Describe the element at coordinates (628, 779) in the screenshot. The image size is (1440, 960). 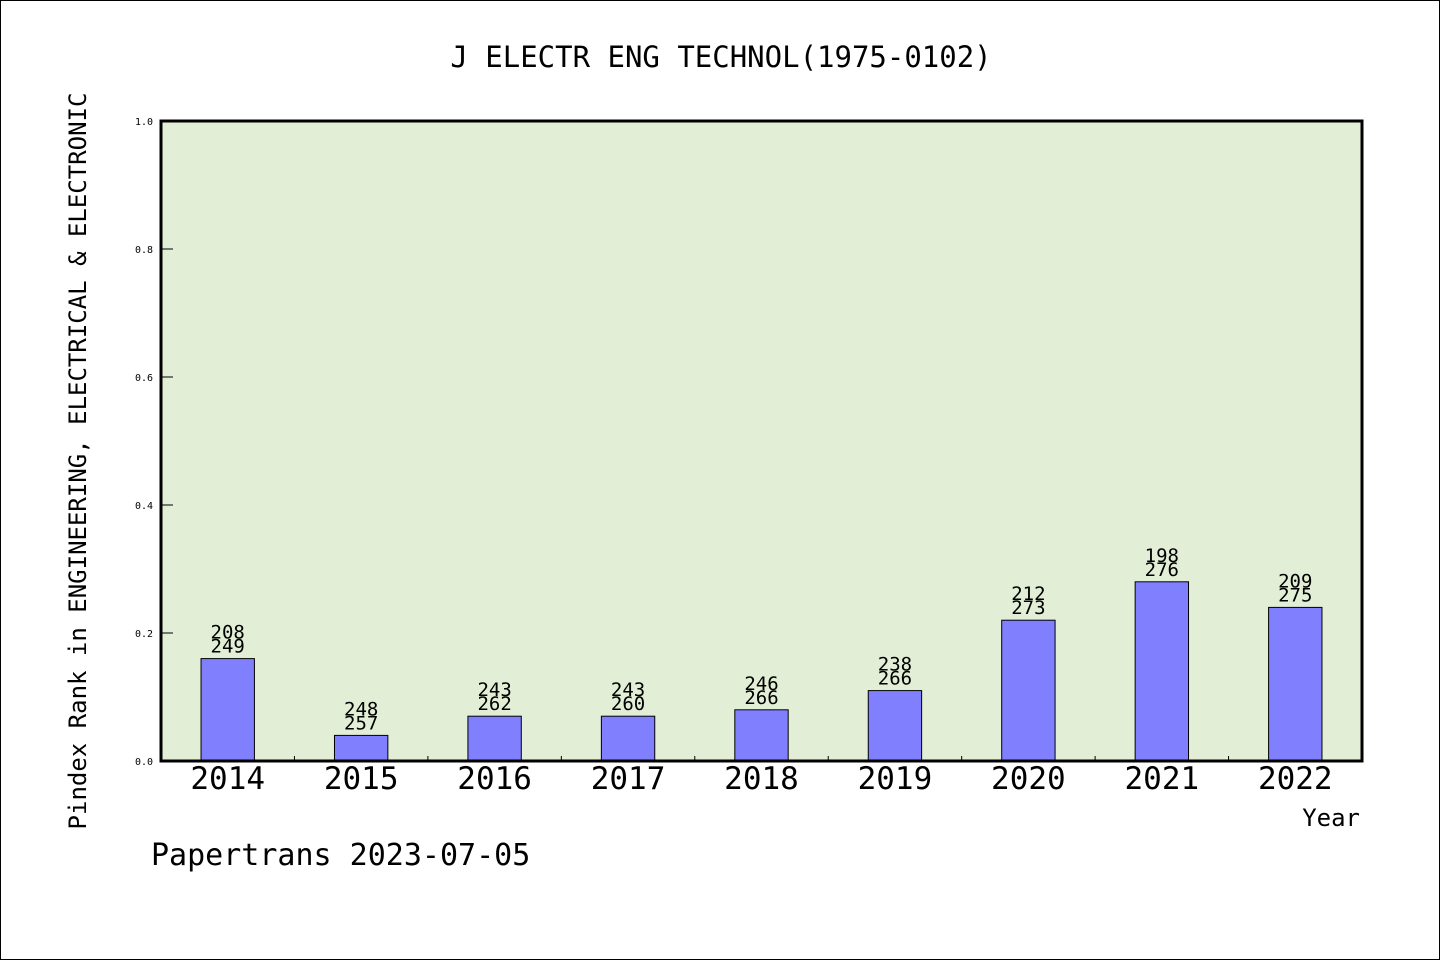
I see `x-tick-label-2017: 2017` at that location.